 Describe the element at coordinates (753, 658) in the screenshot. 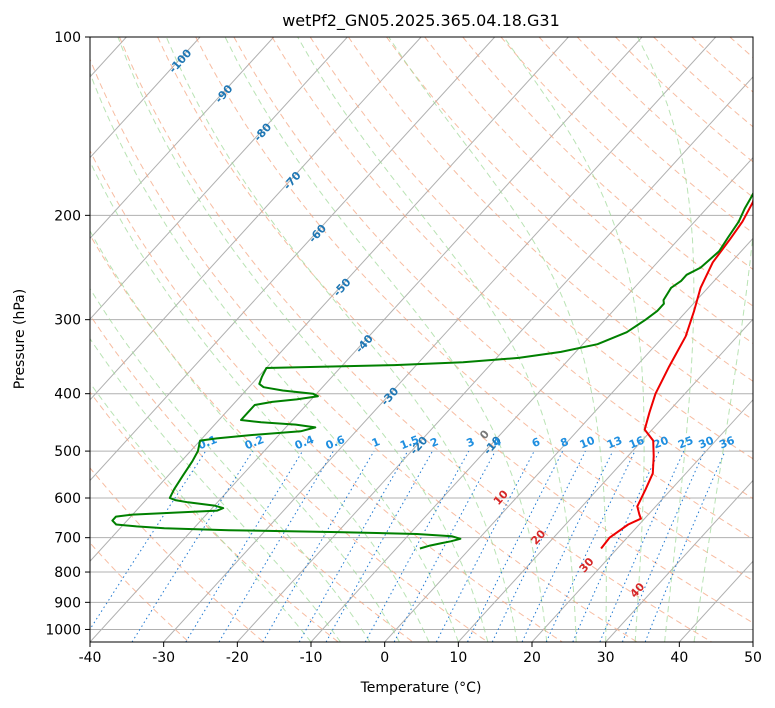

I see `x-tick-label: 50` at that location.